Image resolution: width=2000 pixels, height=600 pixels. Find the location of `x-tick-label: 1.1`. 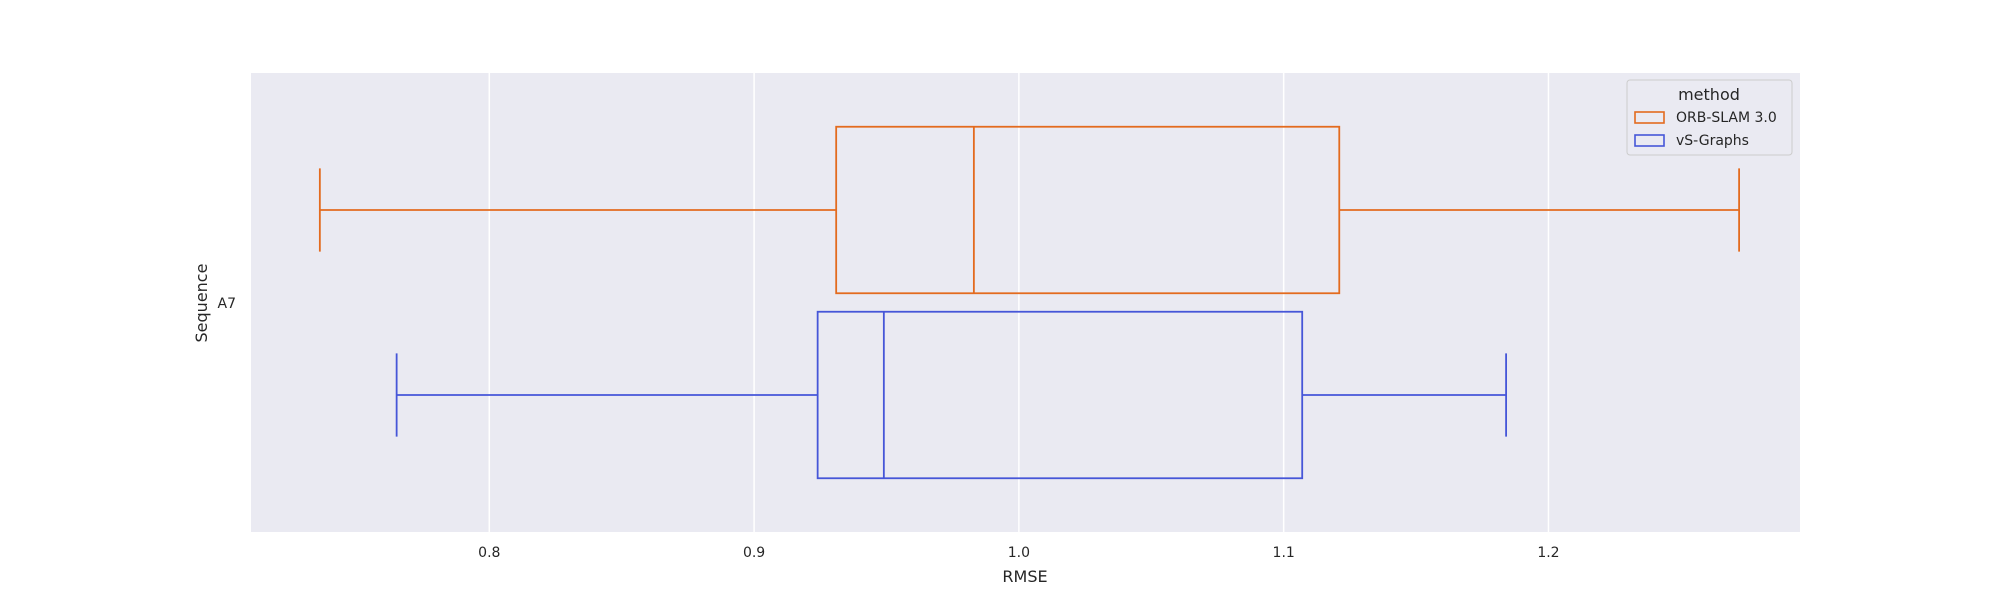

x-tick-label: 1.1 is located at coordinates (1284, 553).